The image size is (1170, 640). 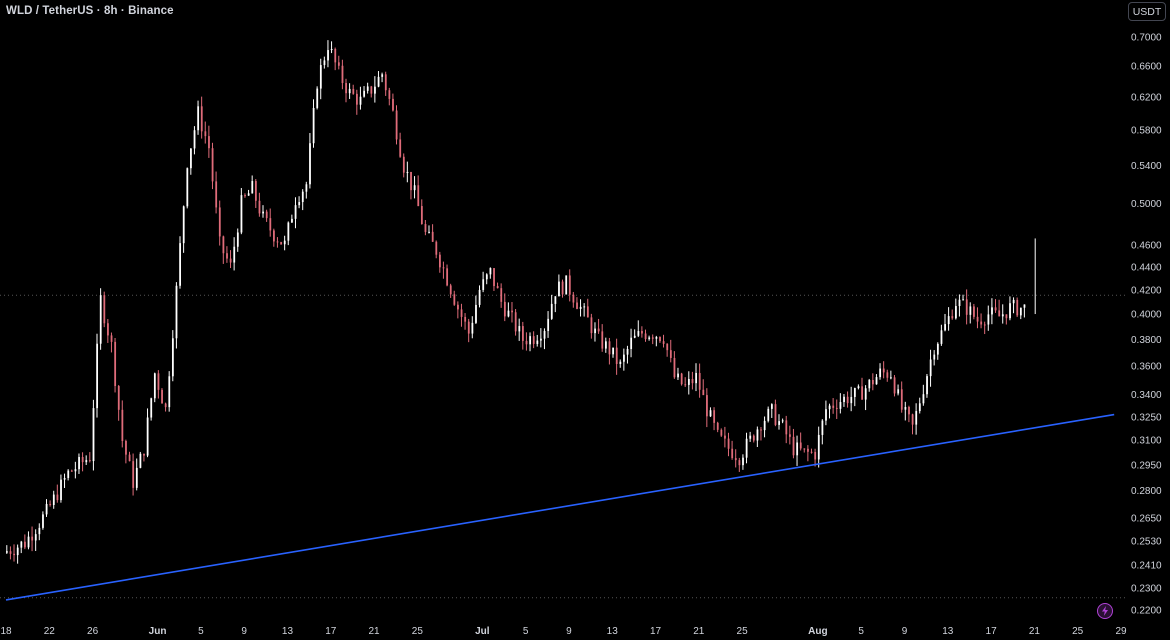 I want to click on y-tick-label: 0.3250, so click(x=1146, y=417).